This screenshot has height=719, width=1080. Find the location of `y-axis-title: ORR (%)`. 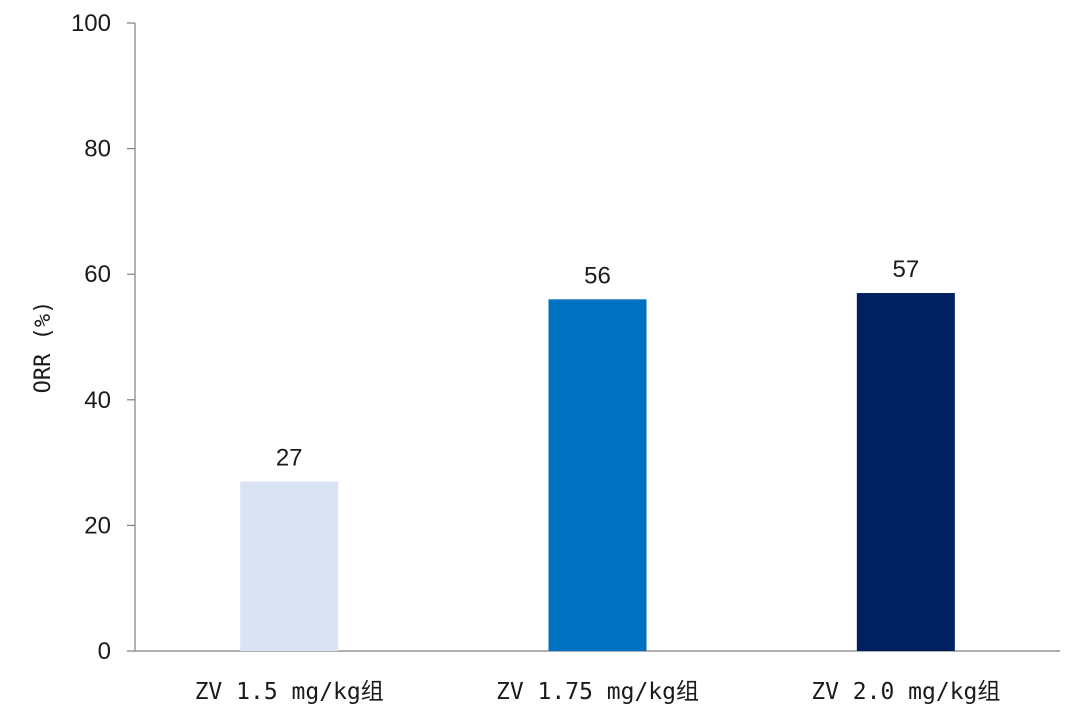

y-axis-title: ORR (%) is located at coordinates (43, 347).